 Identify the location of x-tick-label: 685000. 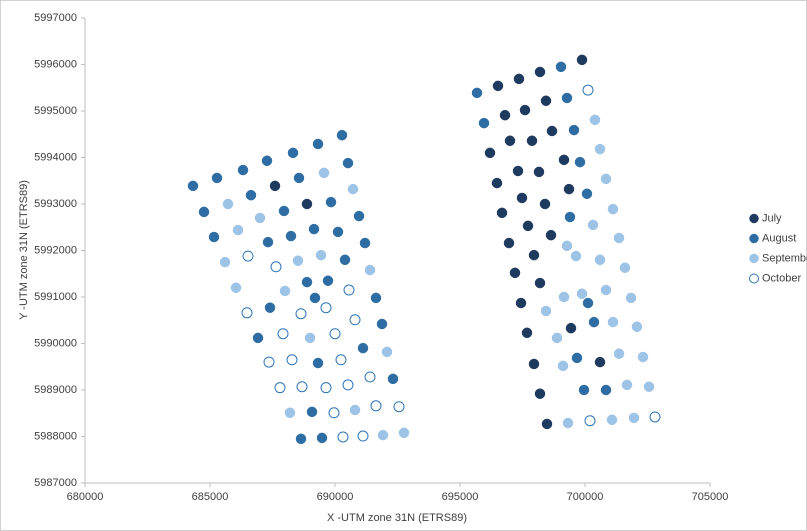
(210, 497).